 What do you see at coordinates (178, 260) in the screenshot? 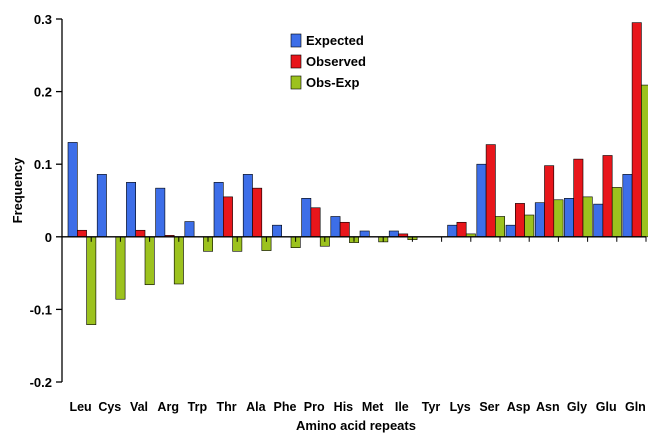
I see `bar-obs-exp-arg` at bounding box center [178, 260].